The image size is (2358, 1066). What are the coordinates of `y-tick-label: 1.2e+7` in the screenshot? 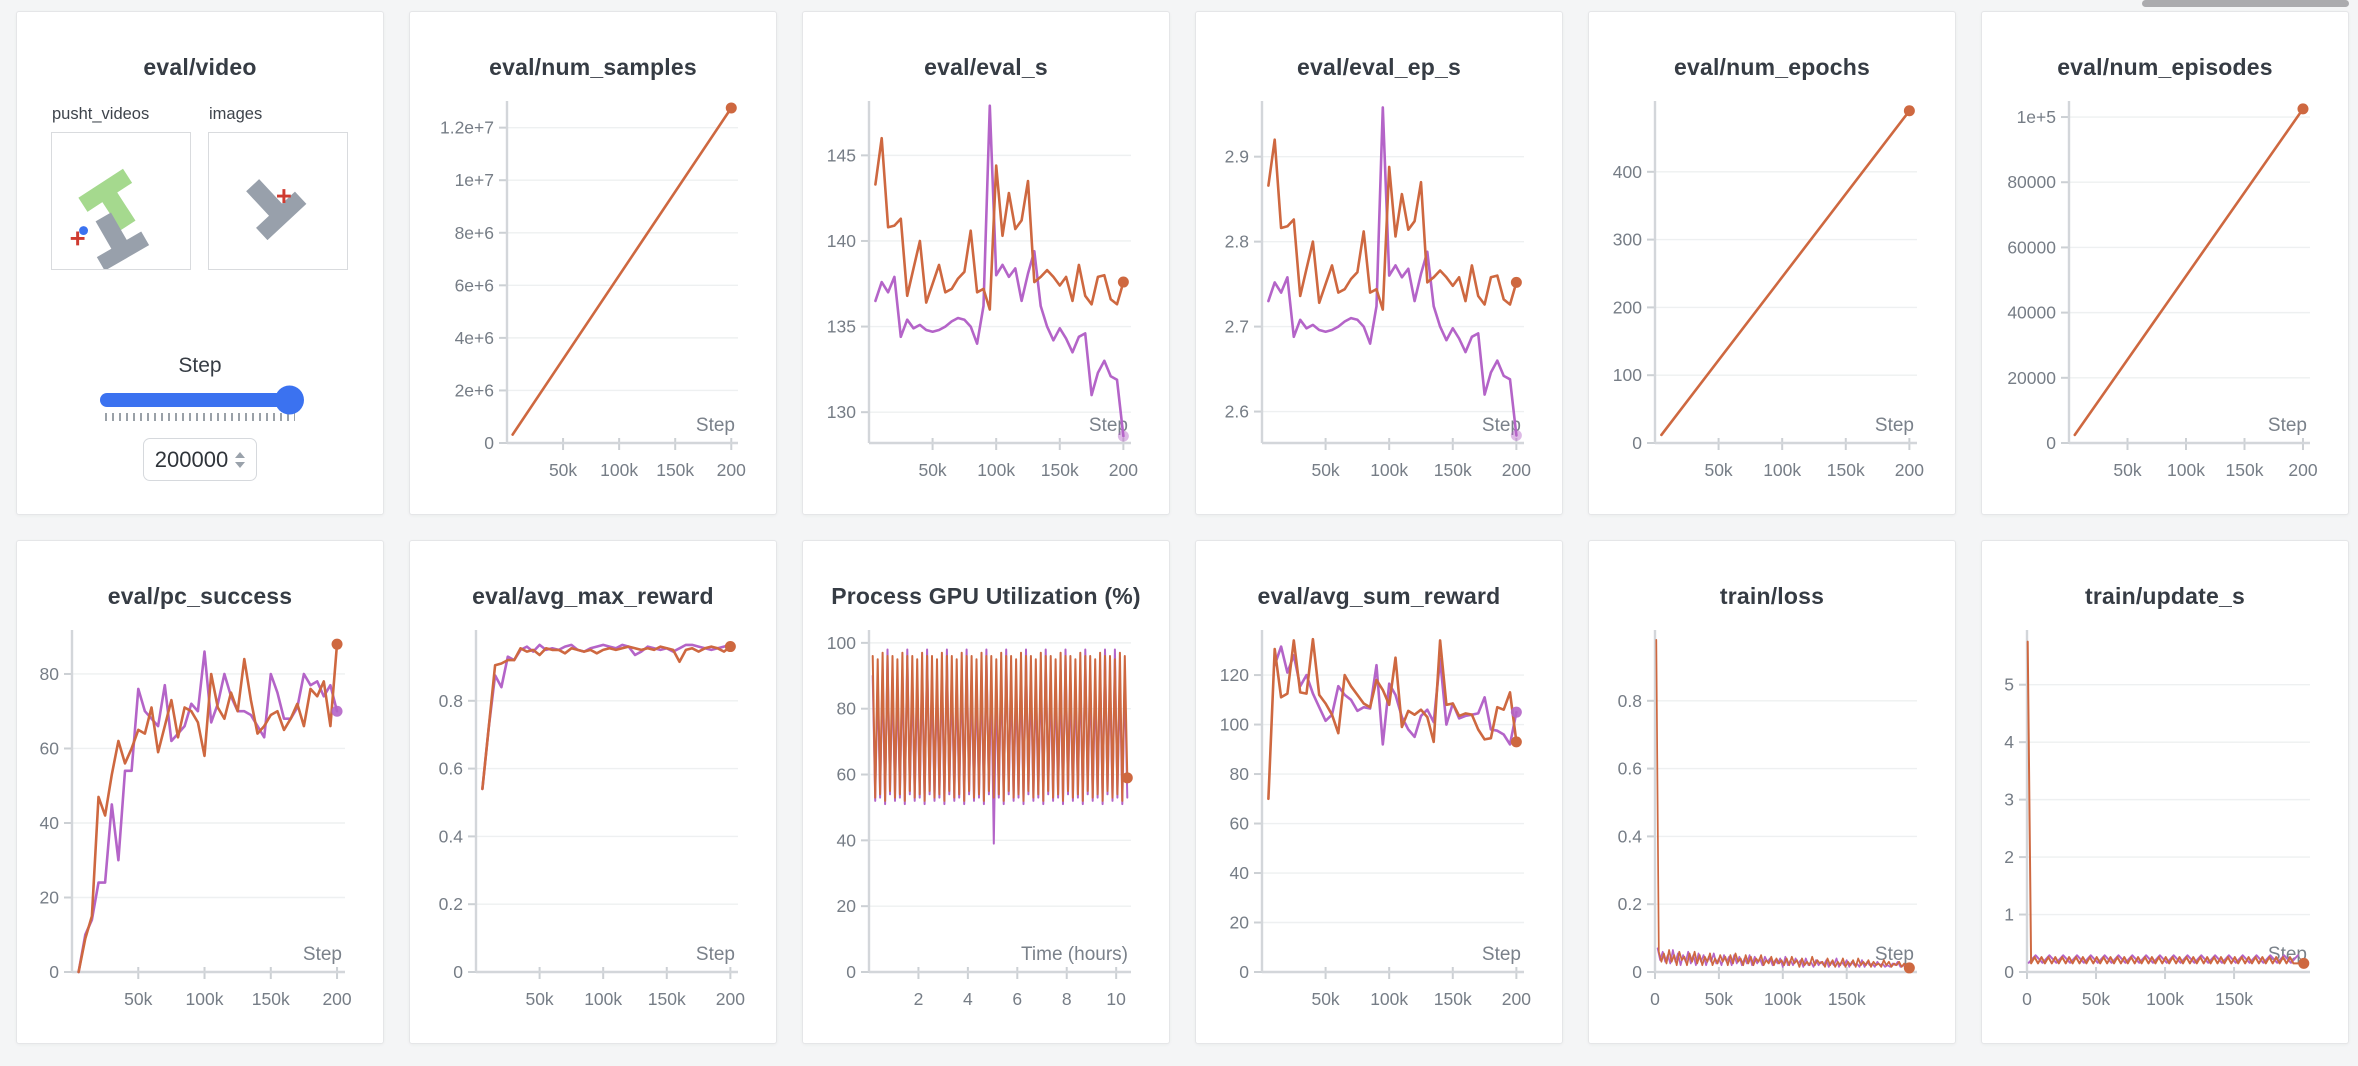 It's located at (467, 128).